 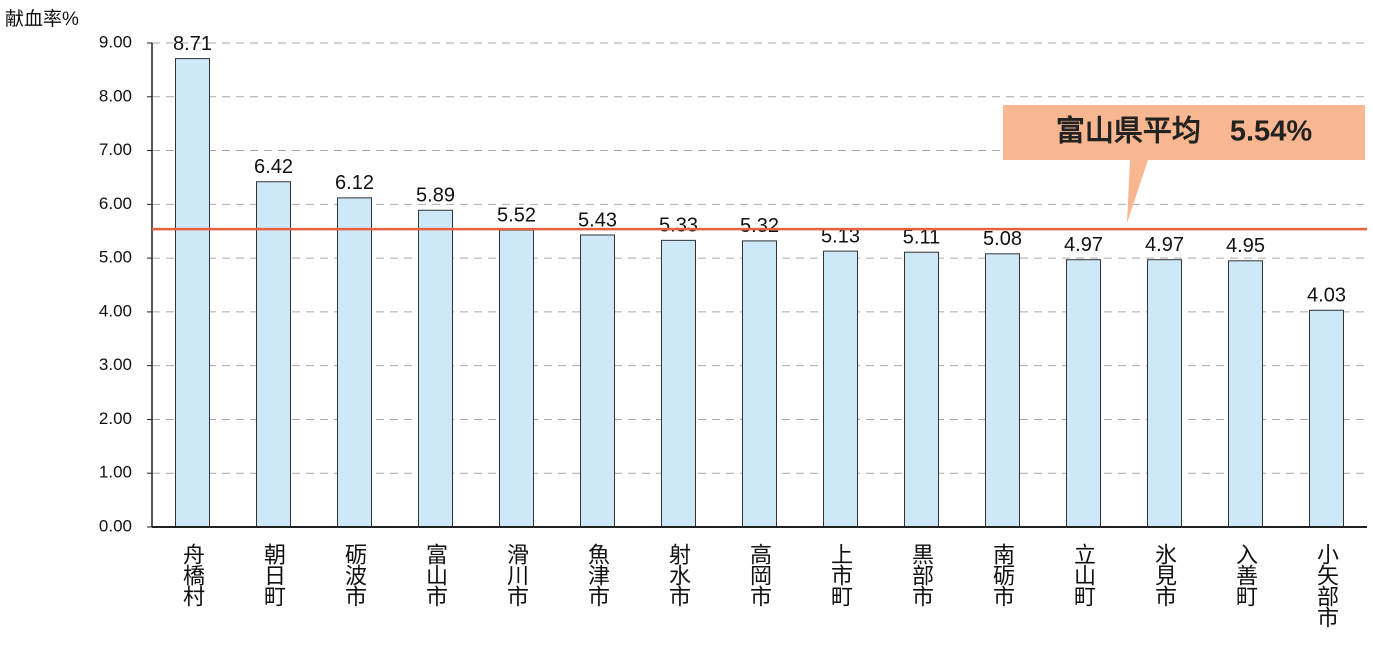 I want to click on y-tick-label: 1.00, so click(x=115, y=472).